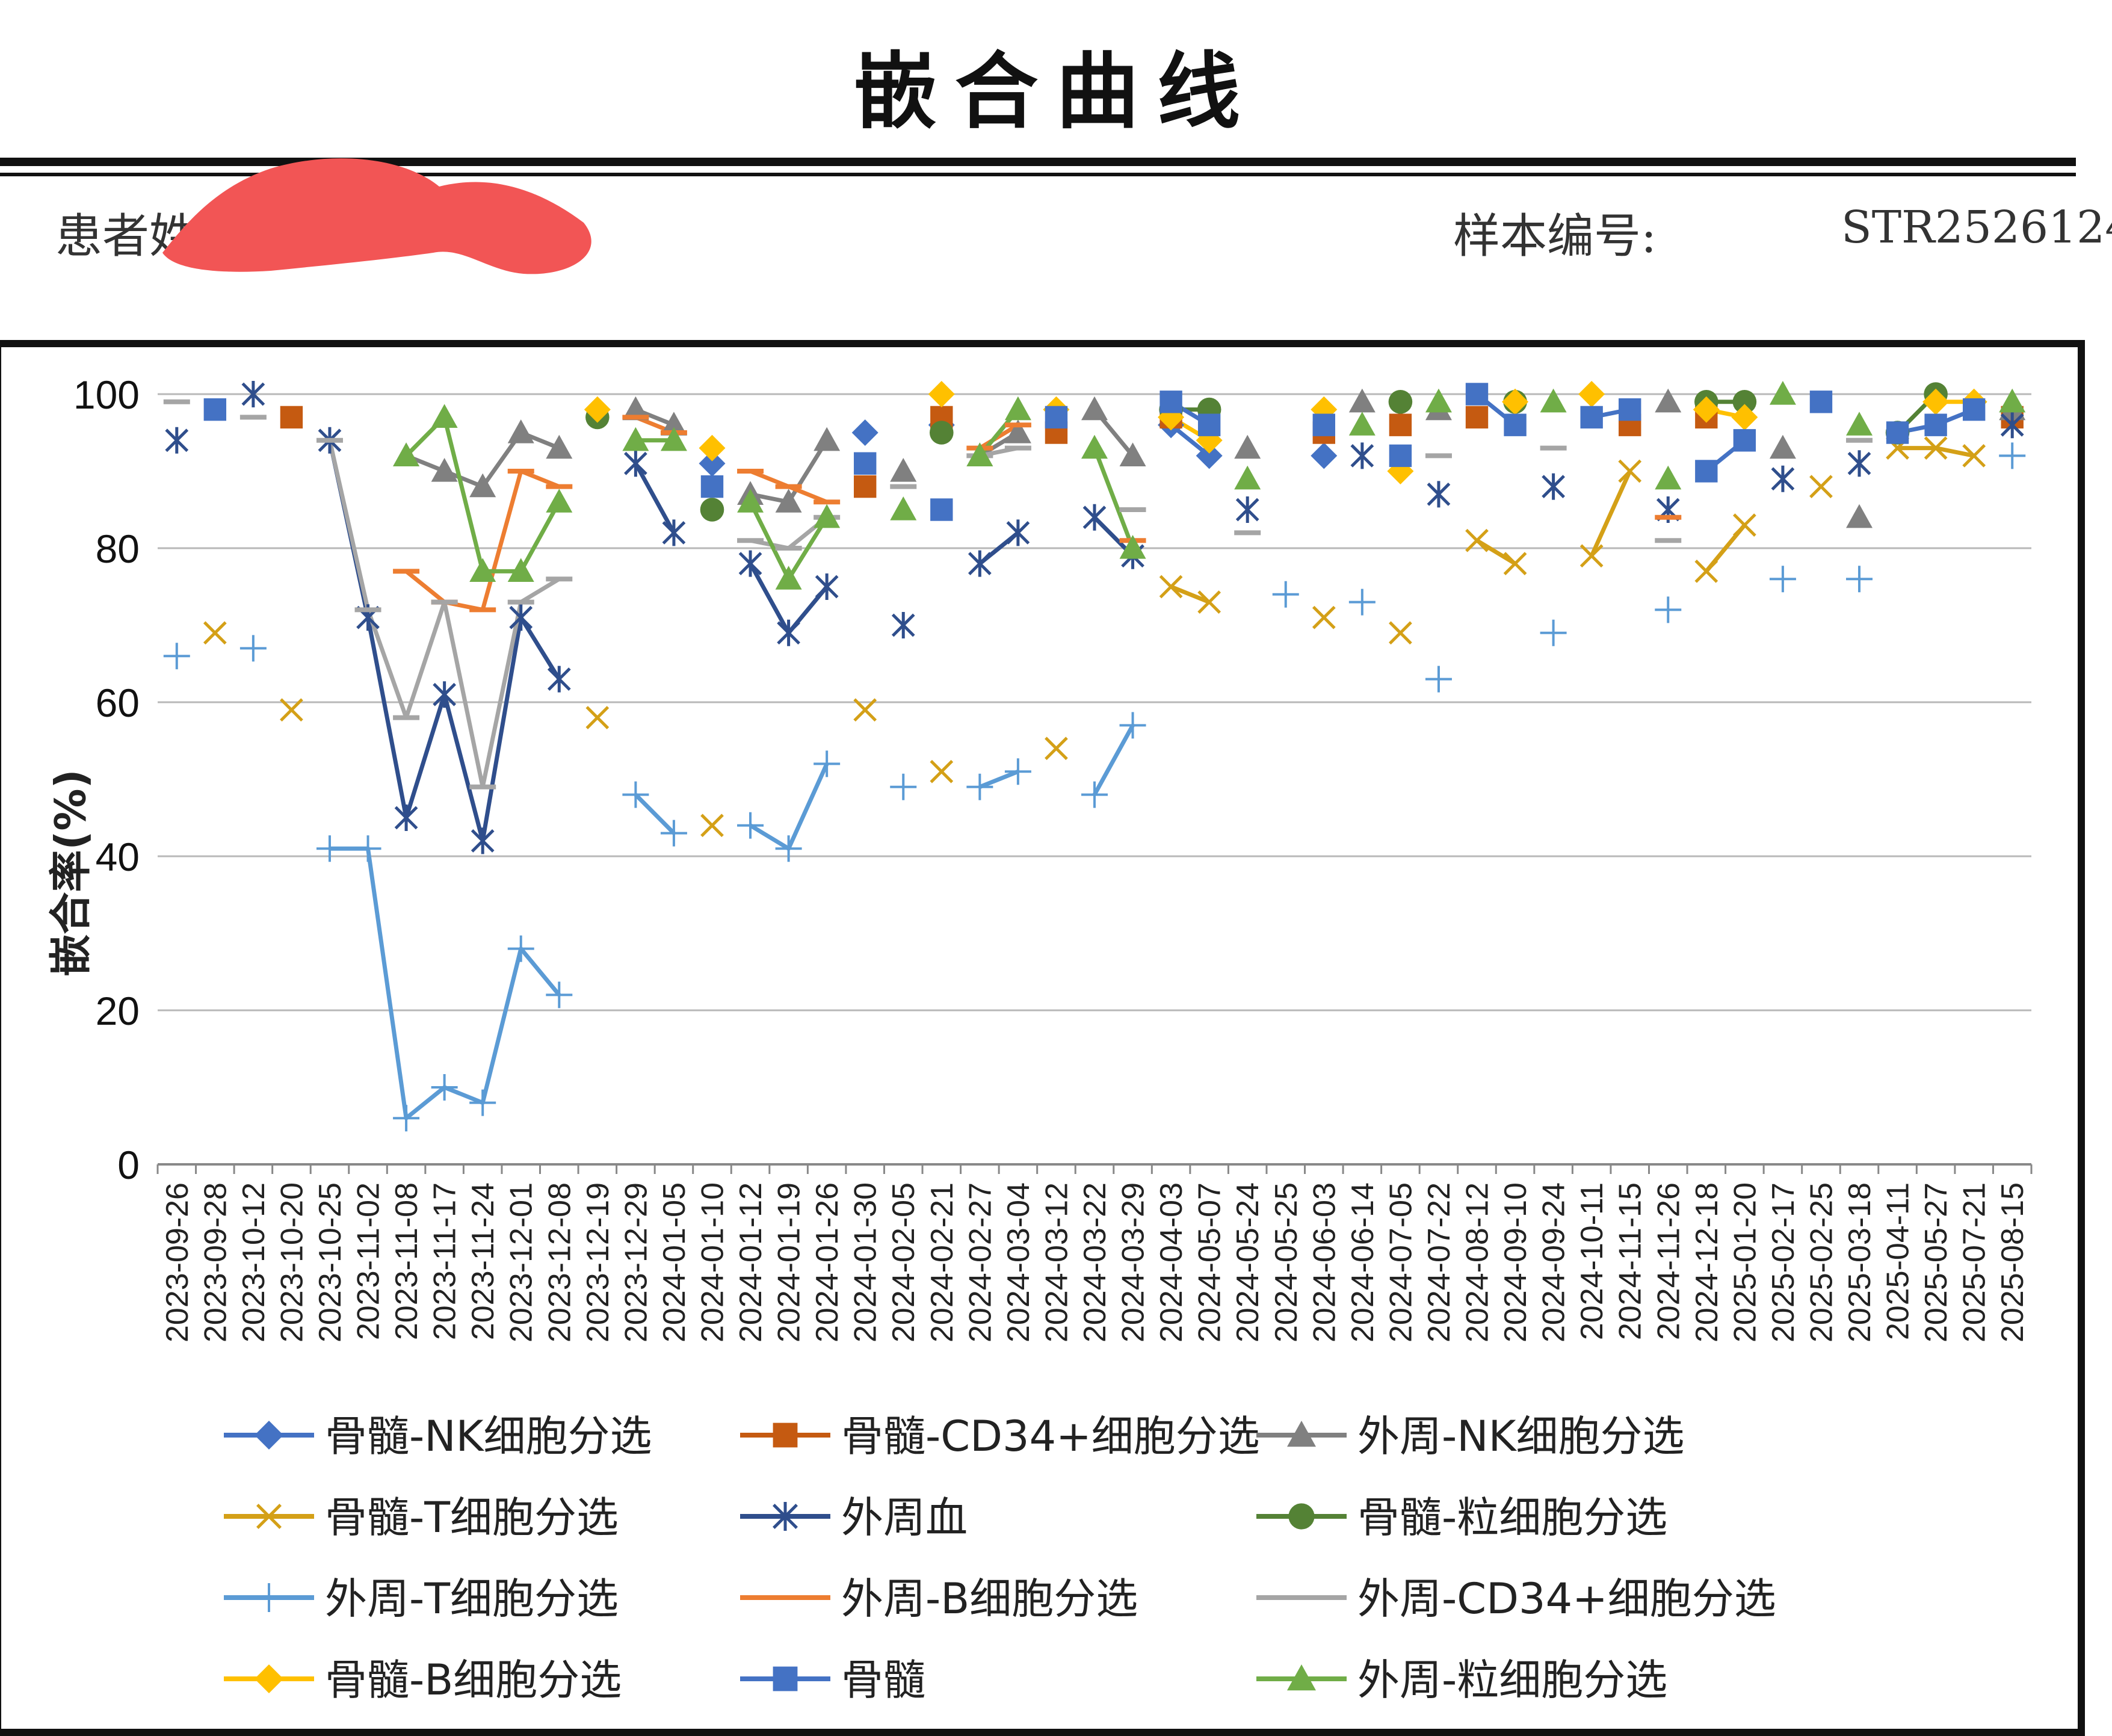 The height and width of the screenshot is (1736, 2112). What do you see at coordinates (421, 1598) in the screenshot?
I see `legend-item: 外周-T细胞分选` at bounding box center [421, 1598].